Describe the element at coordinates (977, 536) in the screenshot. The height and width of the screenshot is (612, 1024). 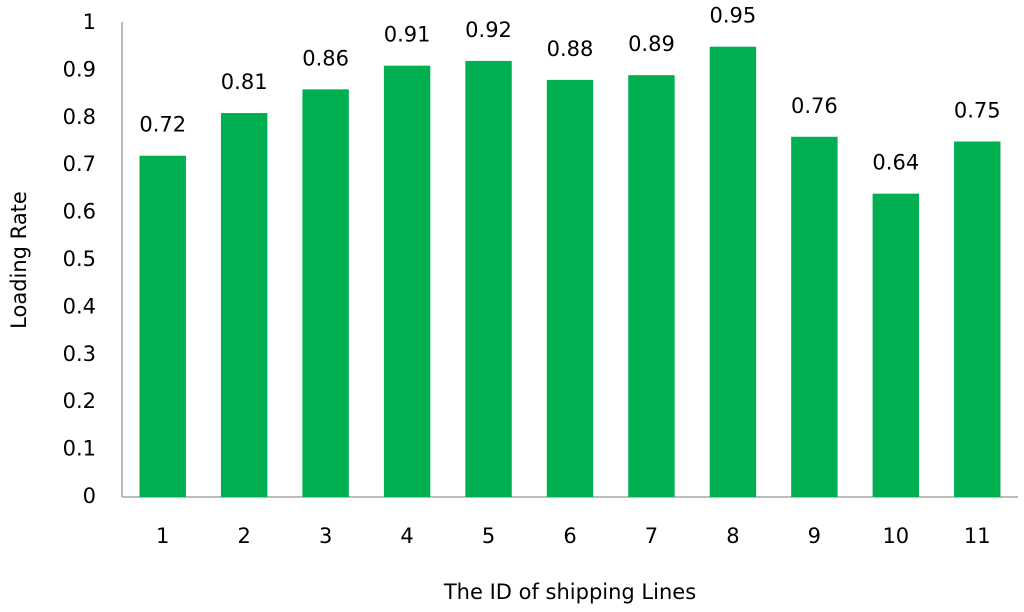
I see `x-tick-label: 11` at that location.